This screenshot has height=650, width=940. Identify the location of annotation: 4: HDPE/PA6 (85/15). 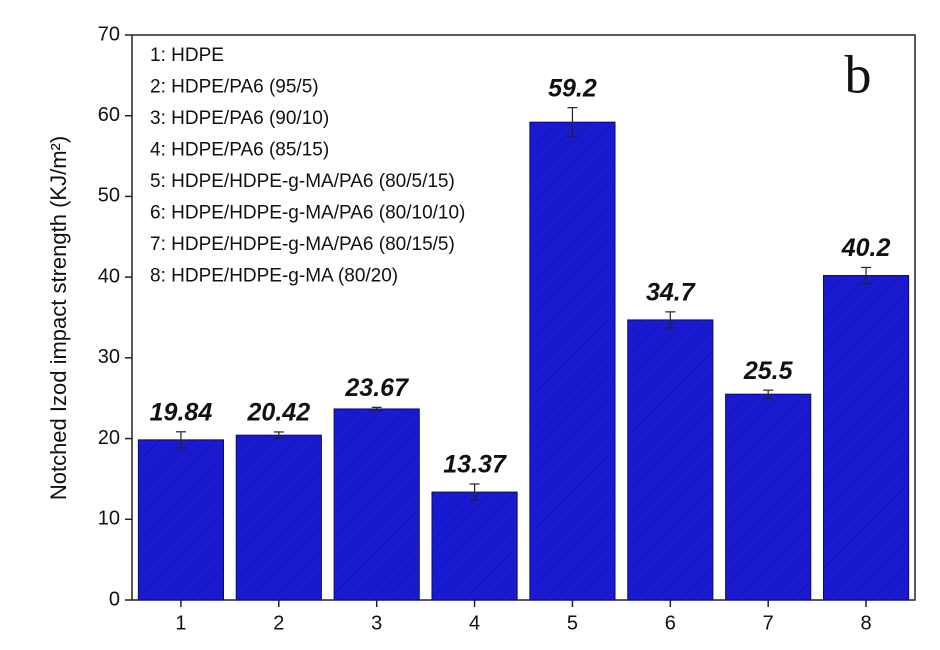
(239, 150).